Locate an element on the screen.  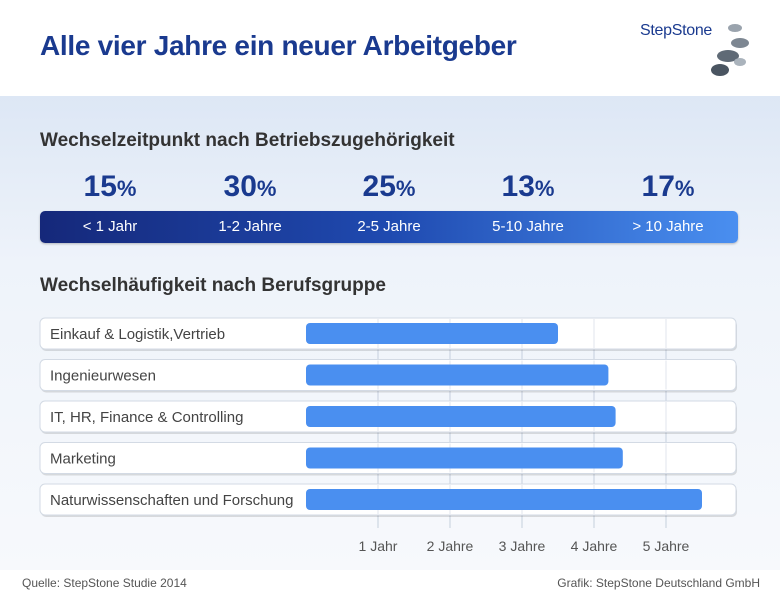
category-label: Marketing is located at coordinates (83, 459).